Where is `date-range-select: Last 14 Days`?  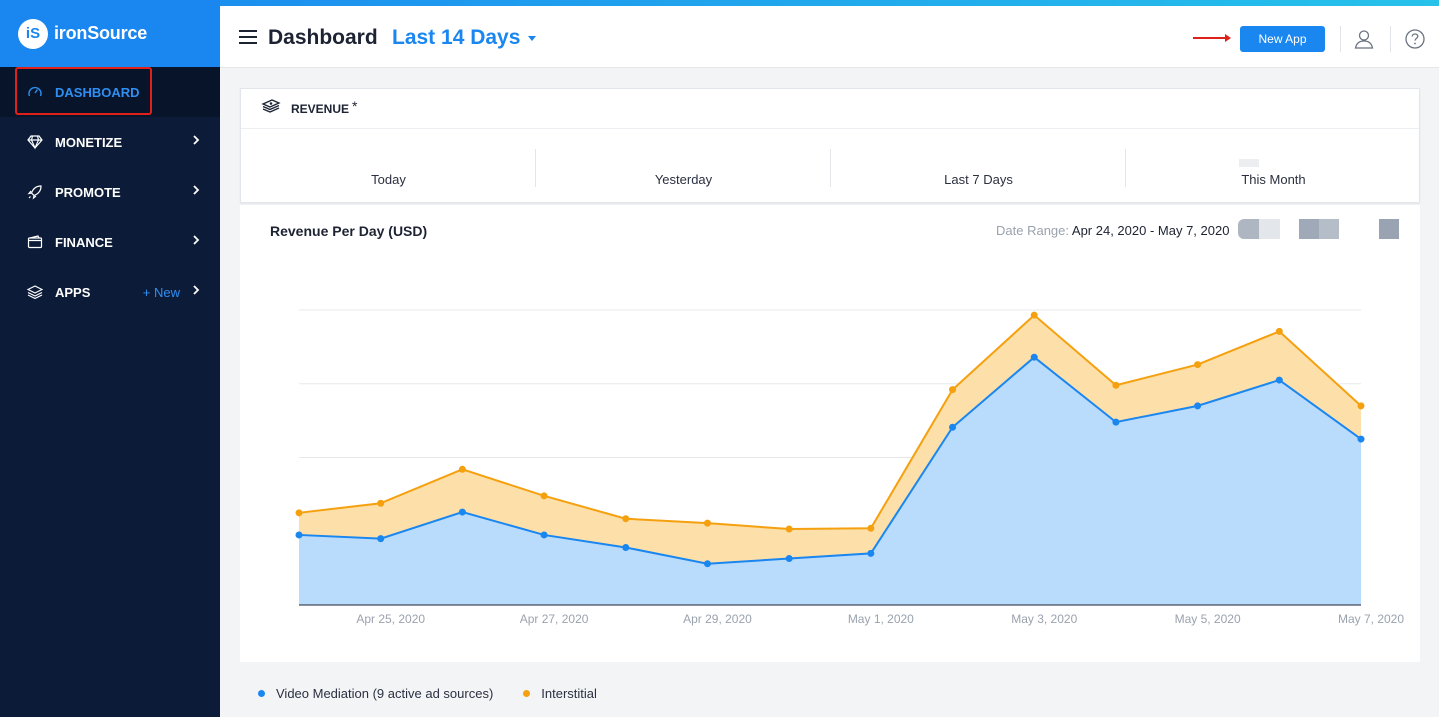
date-range-select: Last 14 Days is located at coordinates (464, 38).